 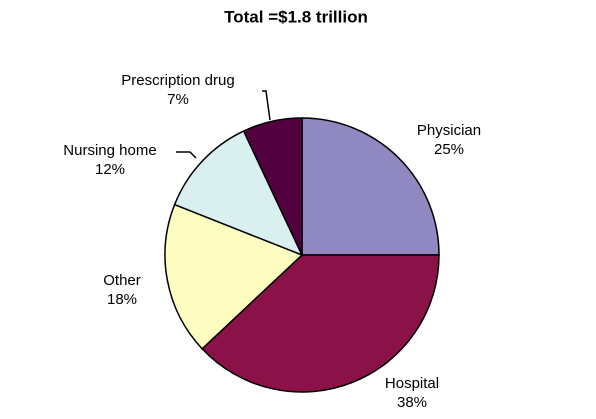 What do you see at coordinates (296, 16) in the screenshot?
I see `chart-title: Total =$1.8 trillion` at bounding box center [296, 16].